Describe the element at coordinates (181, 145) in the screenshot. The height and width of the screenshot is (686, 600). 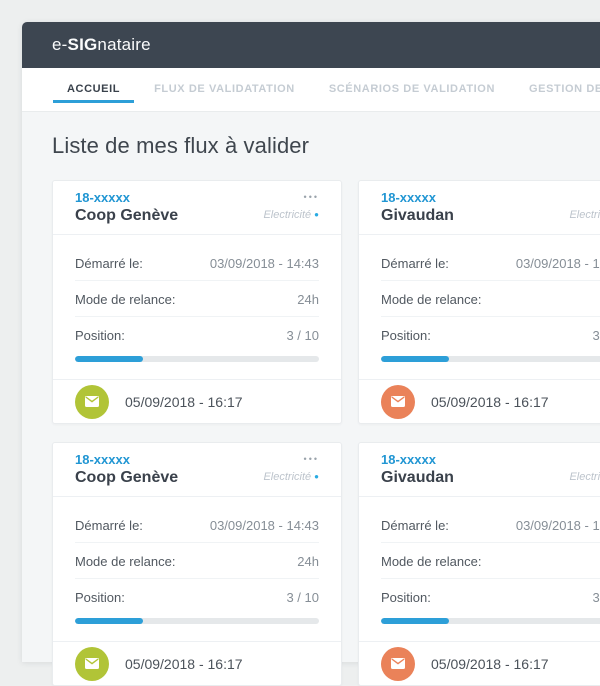
I see `page-title: Liste de mes flux à valider` at that location.